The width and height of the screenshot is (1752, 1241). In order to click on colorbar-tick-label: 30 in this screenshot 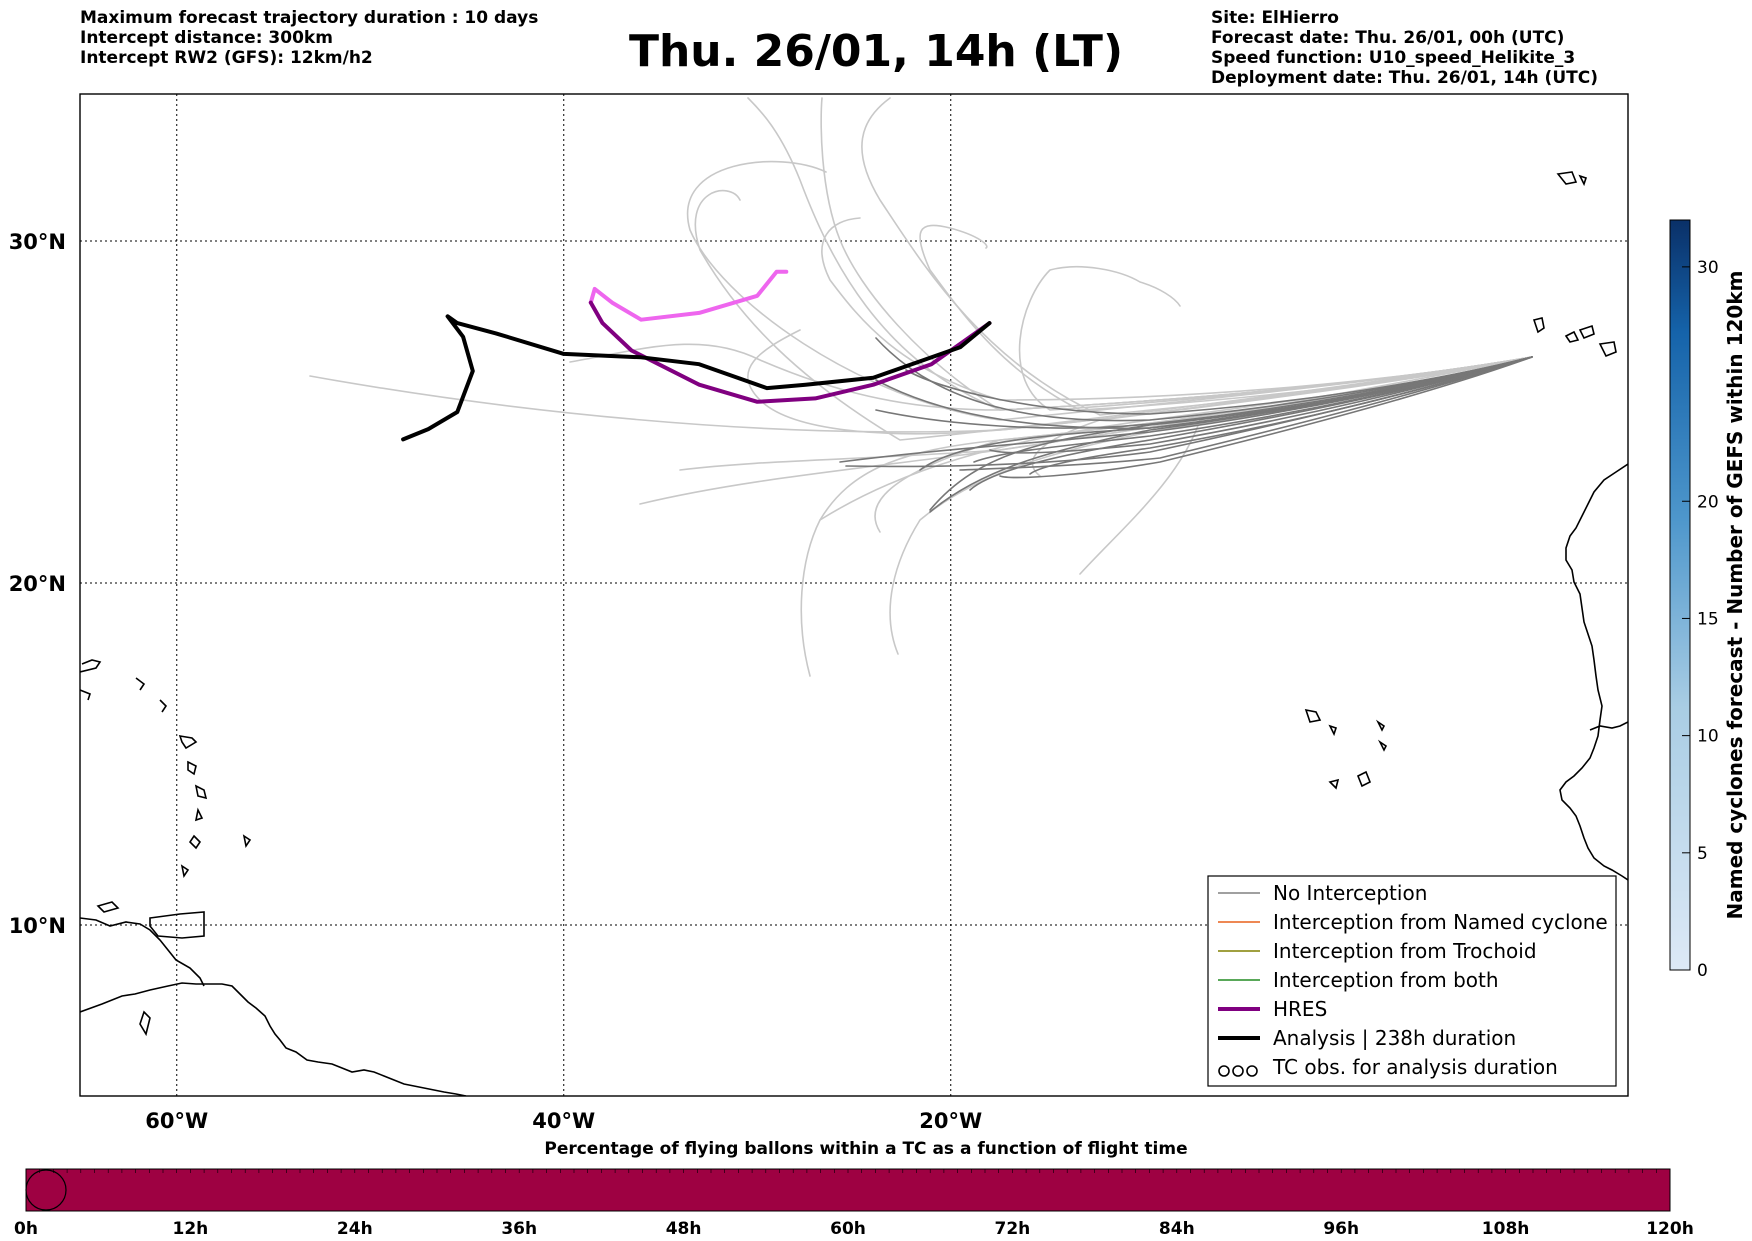, I will do `click(1708, 268)`.